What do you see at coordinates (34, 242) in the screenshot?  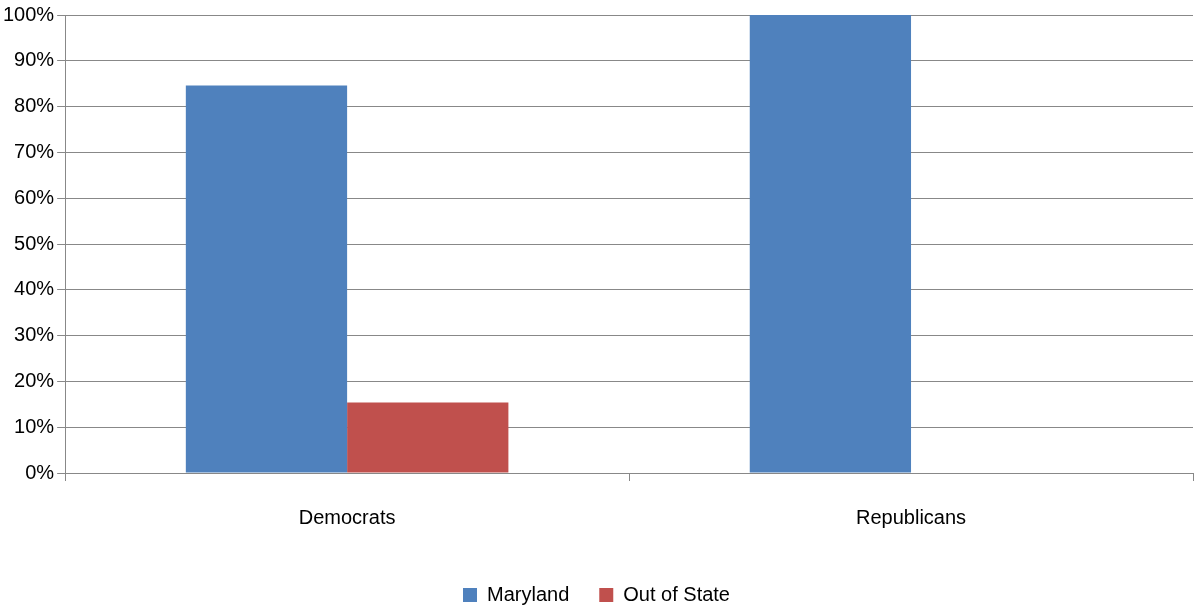 I see `y-tick-label: 50%` at bounding box center [34, 242].